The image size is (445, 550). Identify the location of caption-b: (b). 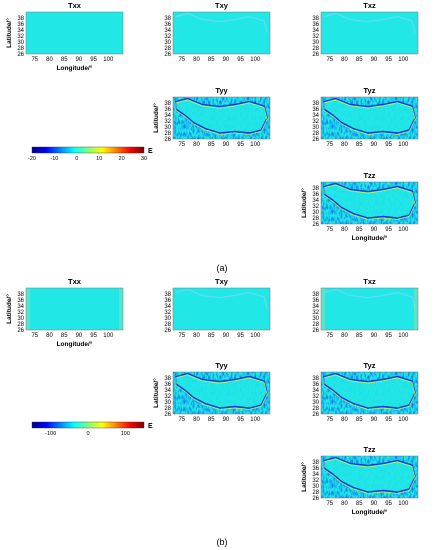
(222, 542).